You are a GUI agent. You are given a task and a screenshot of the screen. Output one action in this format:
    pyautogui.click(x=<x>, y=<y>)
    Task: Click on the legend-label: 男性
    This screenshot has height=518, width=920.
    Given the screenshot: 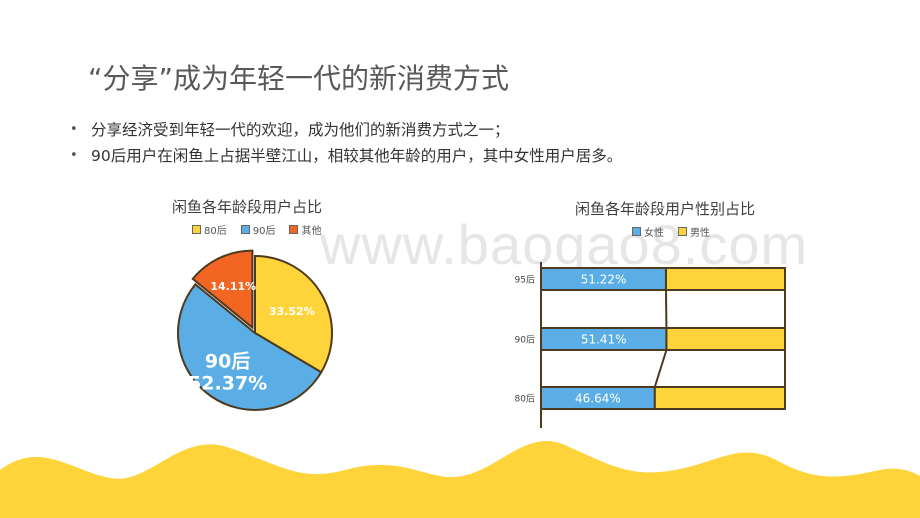 What is the action you would take?
    pyautogui.click(x=700, y=233)
    